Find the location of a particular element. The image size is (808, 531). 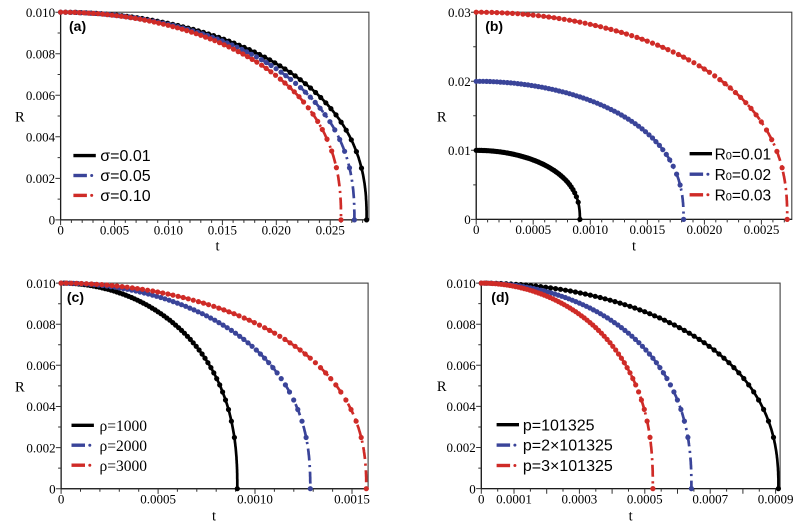

svg-text: (d) is located at coordinates (500, 297).